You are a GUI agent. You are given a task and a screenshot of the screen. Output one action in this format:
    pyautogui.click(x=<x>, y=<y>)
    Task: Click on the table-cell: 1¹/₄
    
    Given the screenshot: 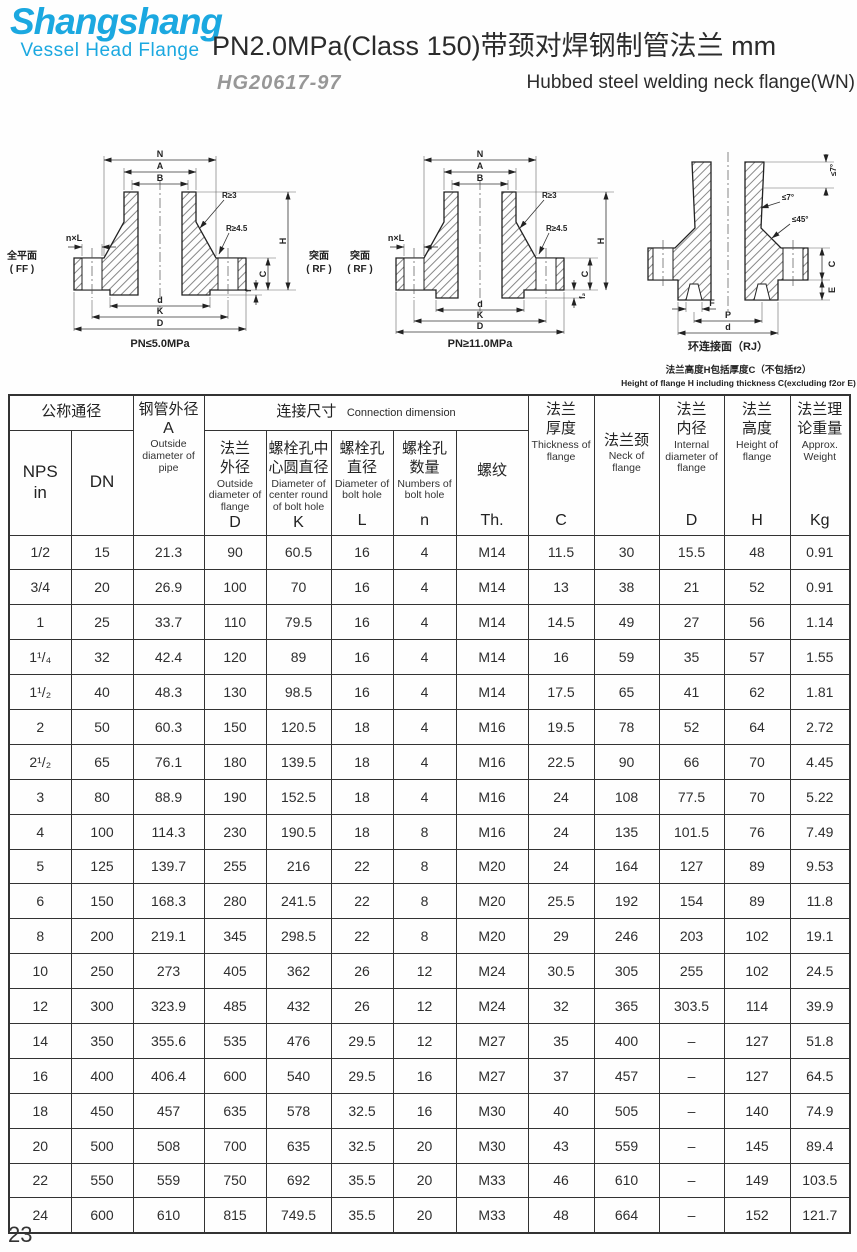 What is the action you would take?
    pyautogui.click(x=40, y=657)
    